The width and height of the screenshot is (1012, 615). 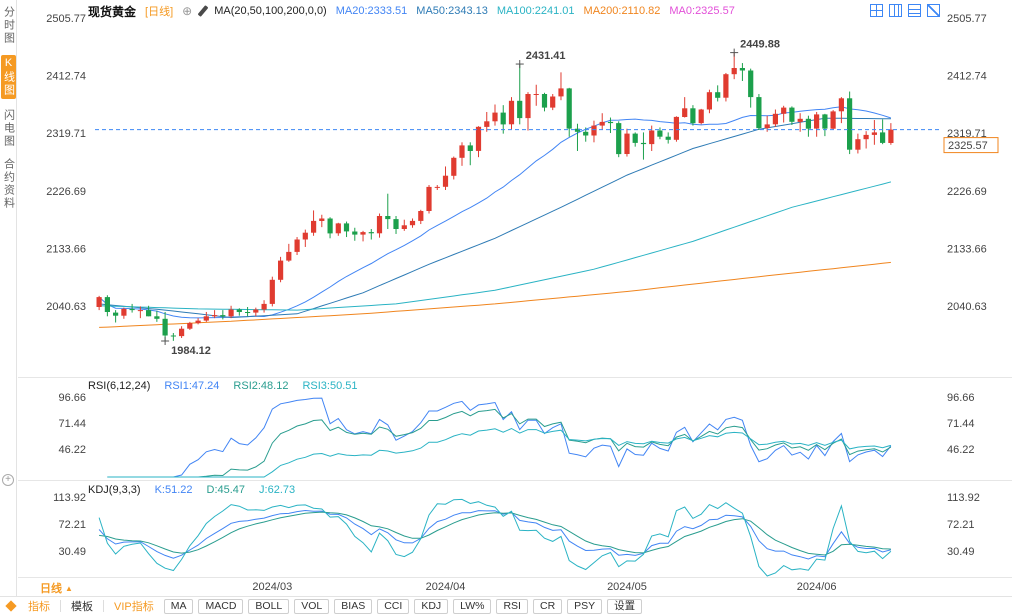 I want to click on kdj-header: KDJ(9,3,3) K:51.22 D:45.47 J:62.73, so click(x=191, y=490).